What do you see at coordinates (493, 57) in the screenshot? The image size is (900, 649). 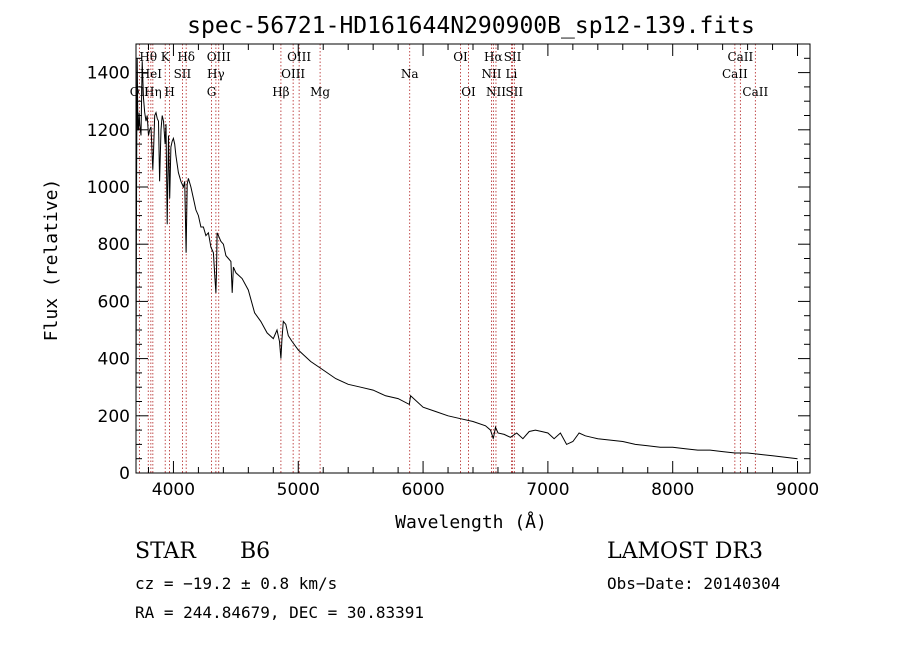 I see `line-marker-label: Hα` at bounding box center [493, 57].